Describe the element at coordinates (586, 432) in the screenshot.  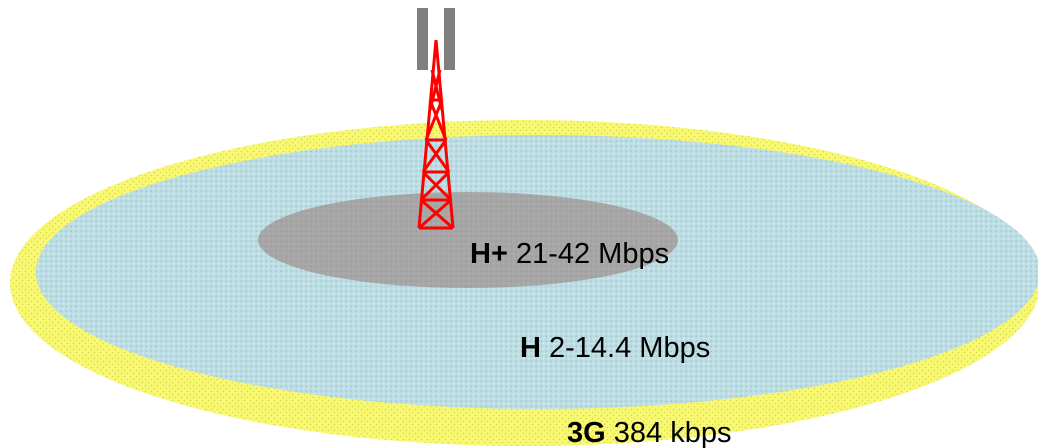
I see `zone-3g-technology: 3G` at that location.